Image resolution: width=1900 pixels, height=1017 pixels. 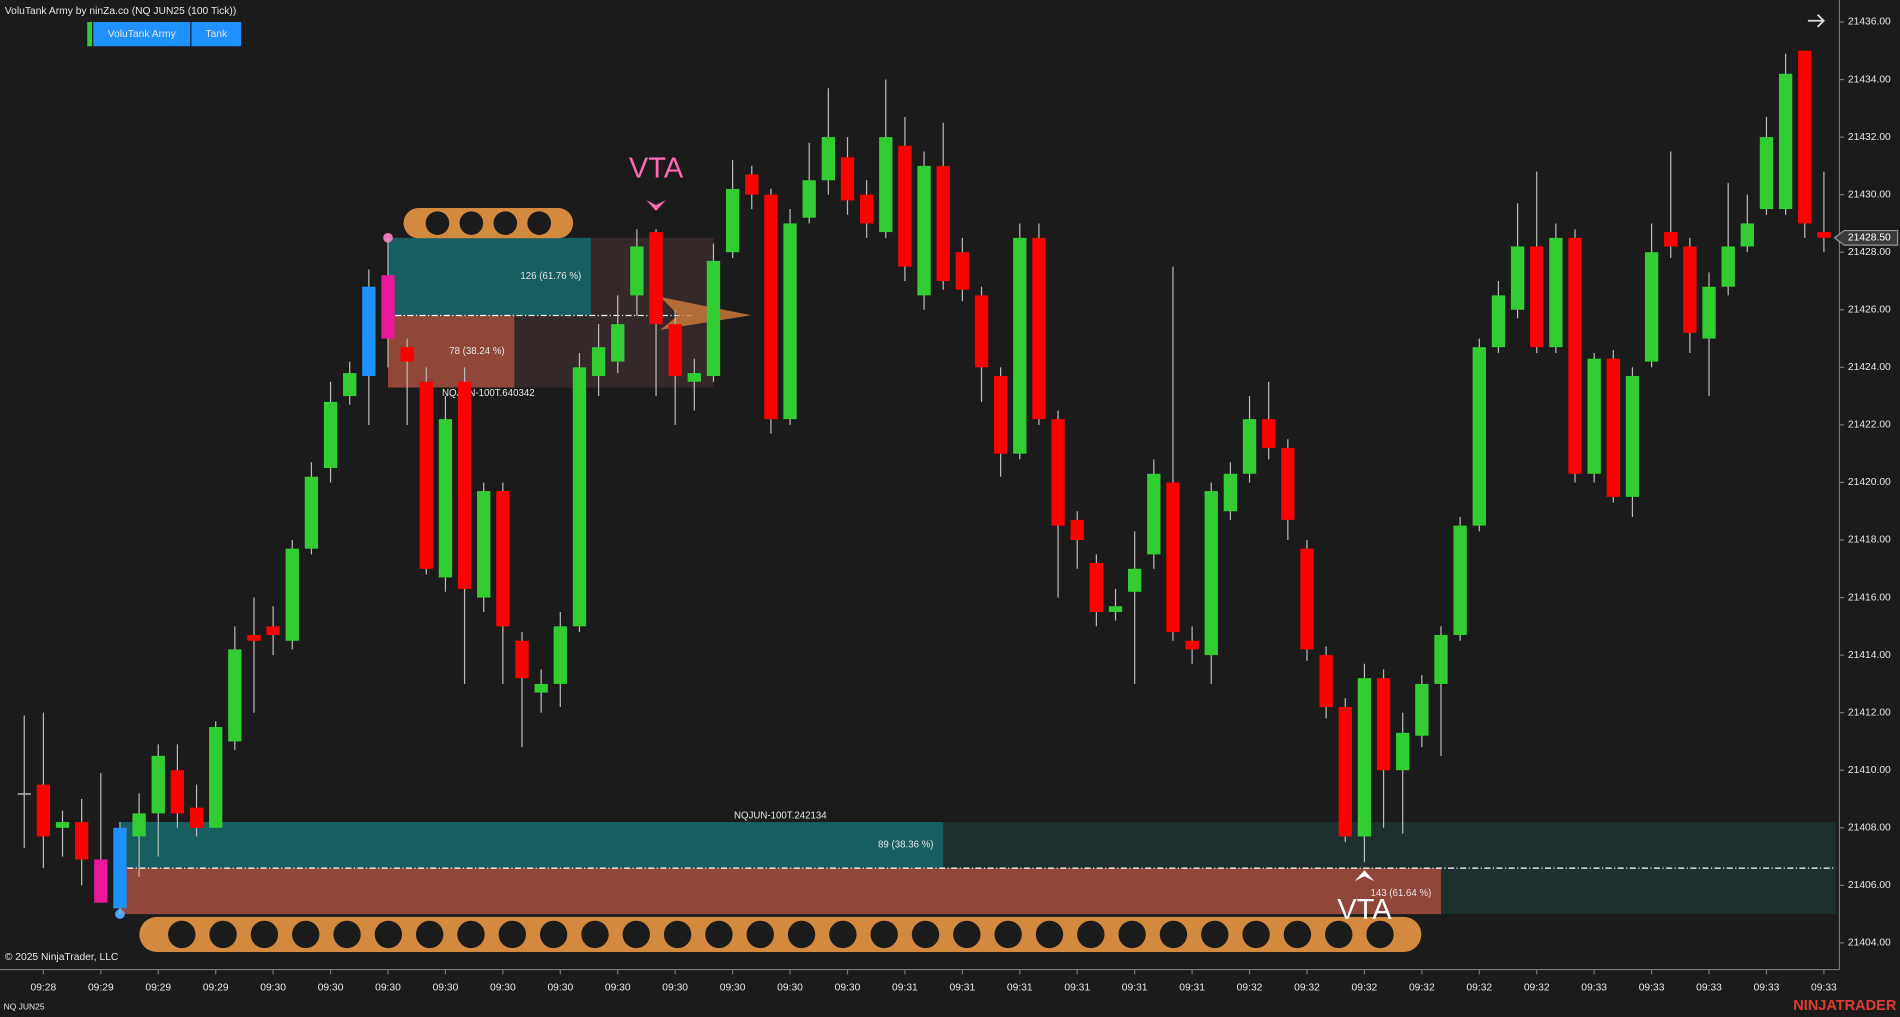 What do you see at coordinates (1400, 893) in the screenshot?
I see `zone-lower-text: 143 (61.64 %)` at bounding box center [1400, 893].